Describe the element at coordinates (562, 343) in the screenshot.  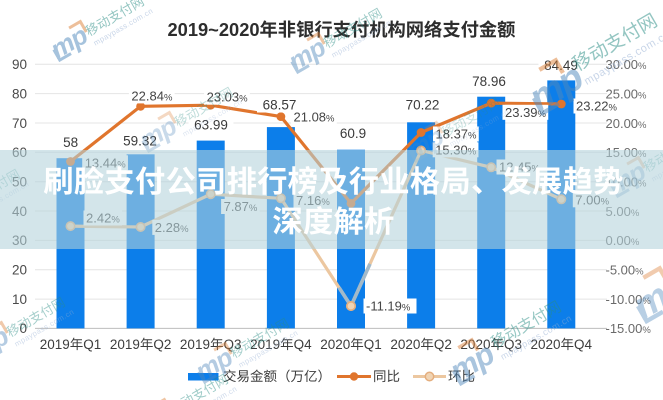
I see `svg-text: 2020年Q4` at that location.